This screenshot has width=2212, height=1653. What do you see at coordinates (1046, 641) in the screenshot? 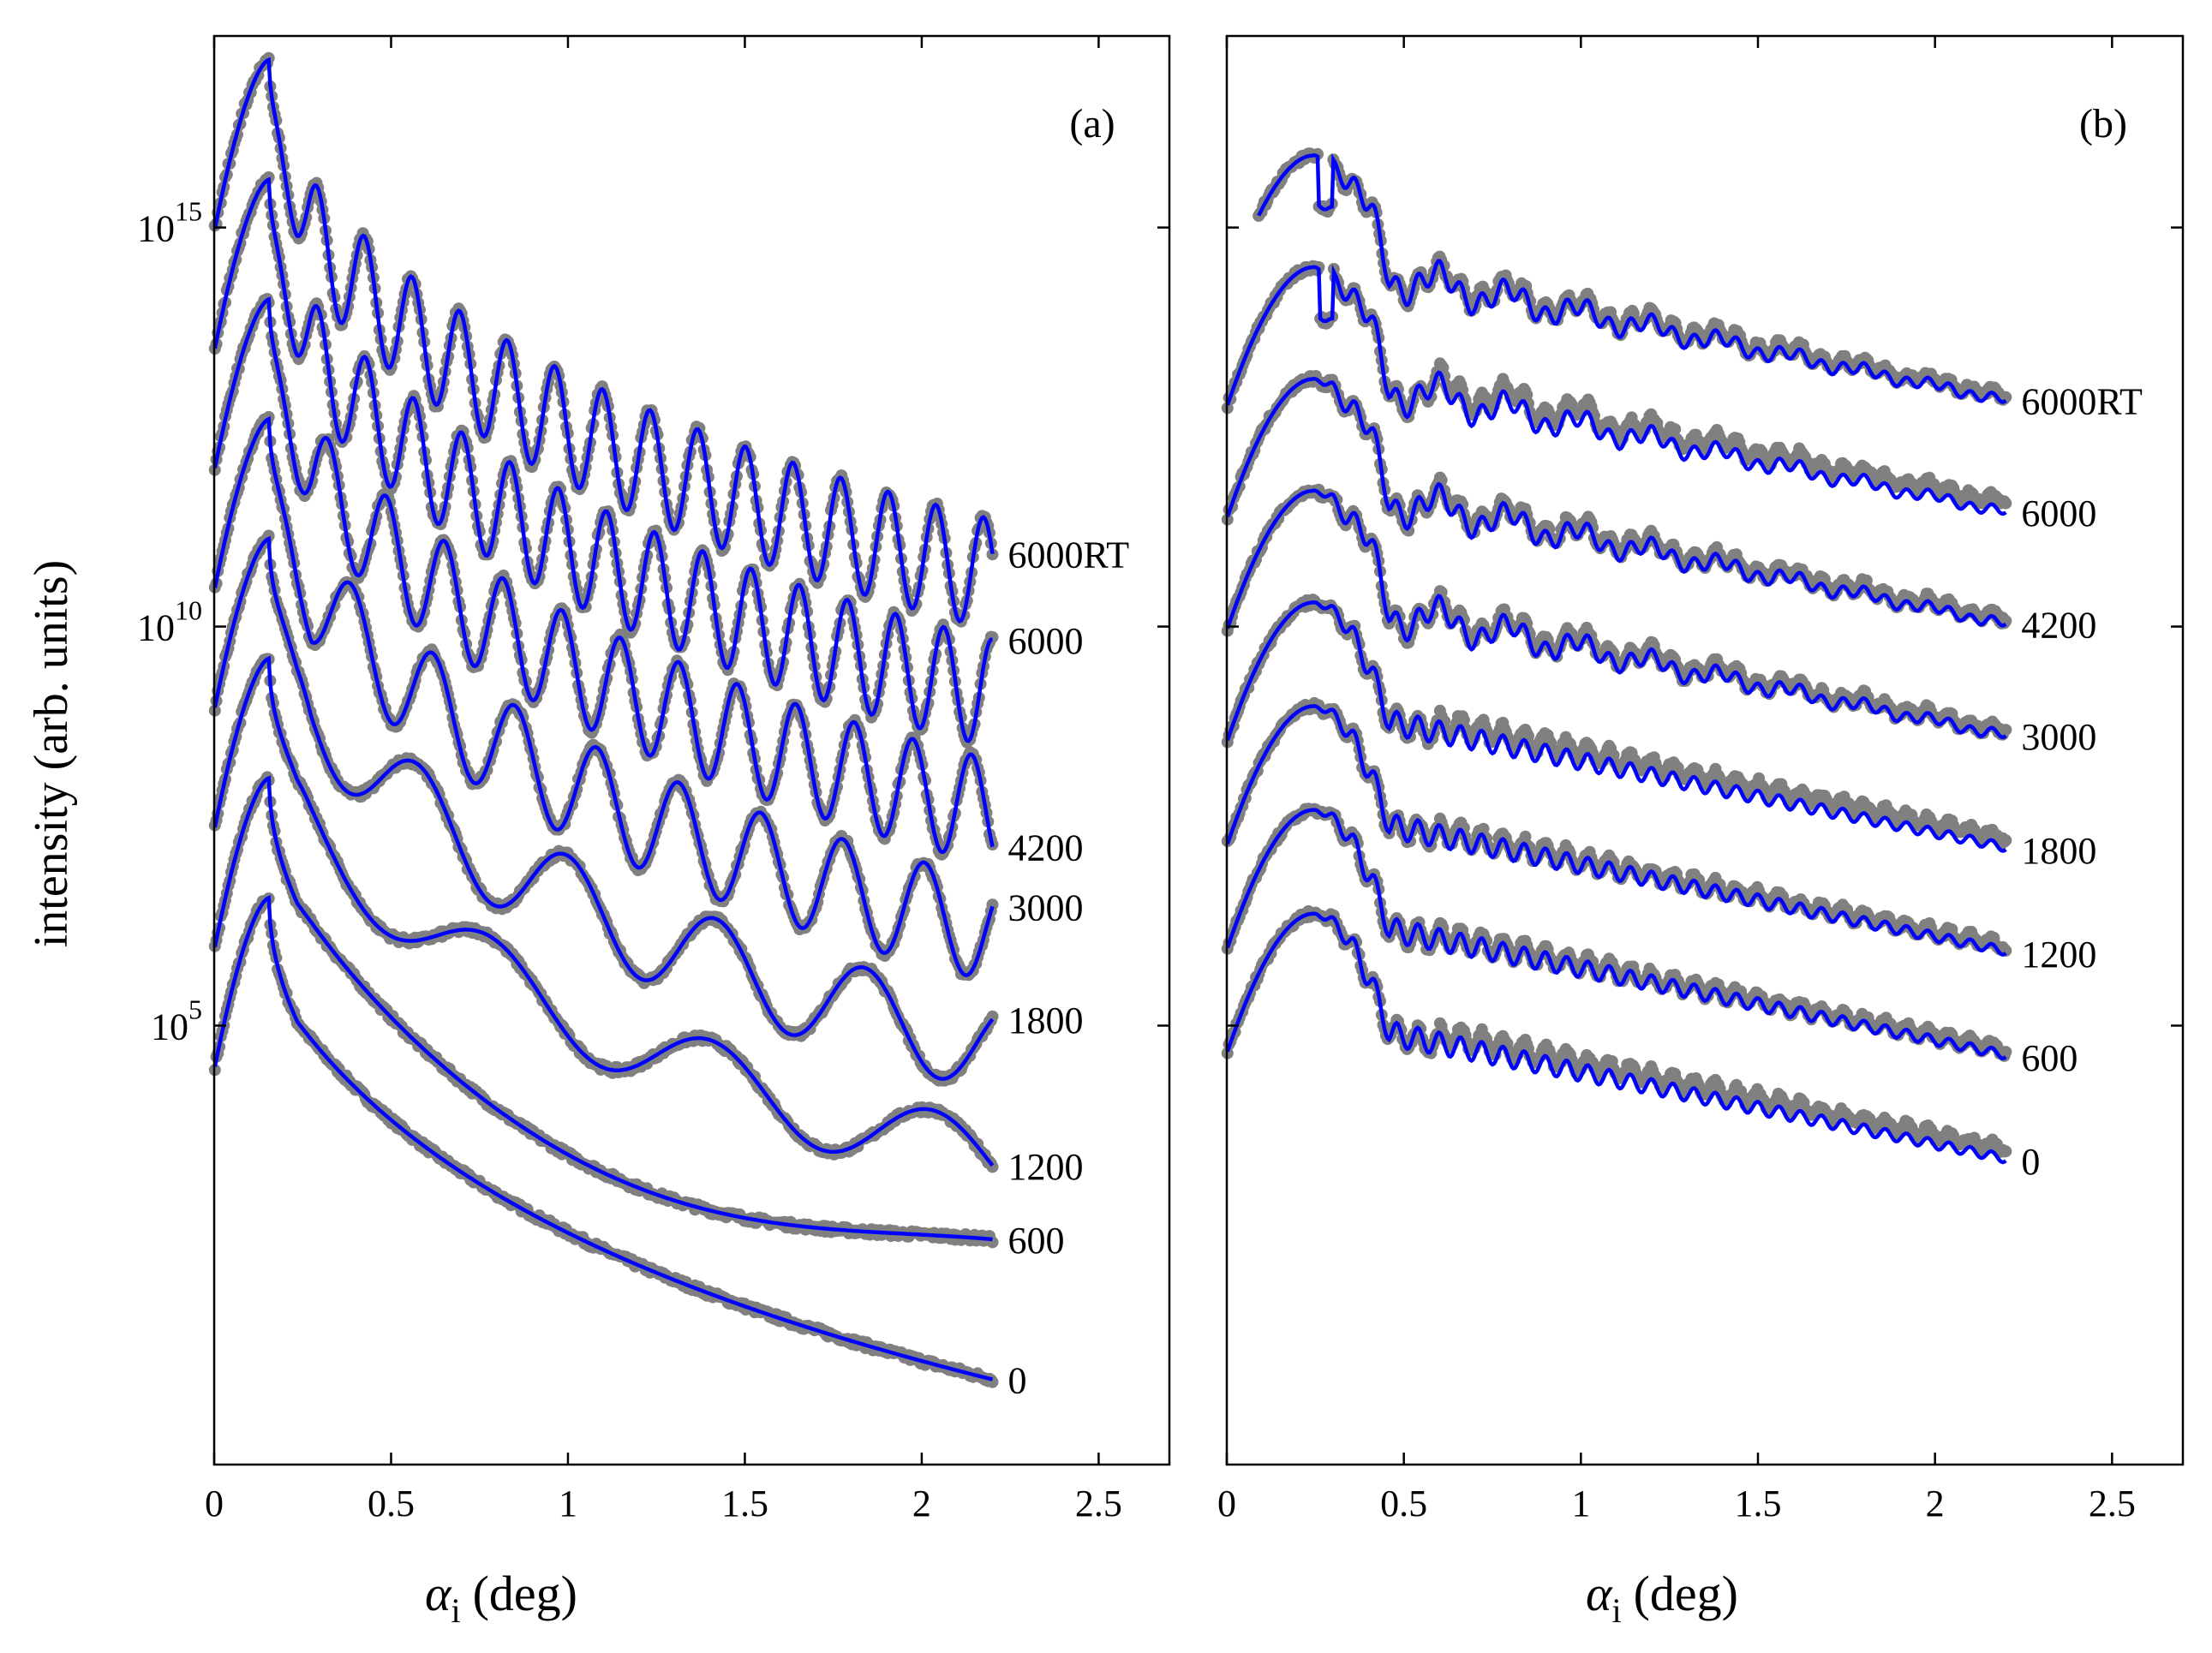
I see `series-label-6000: 6000` at bounding box center [1046, 641].